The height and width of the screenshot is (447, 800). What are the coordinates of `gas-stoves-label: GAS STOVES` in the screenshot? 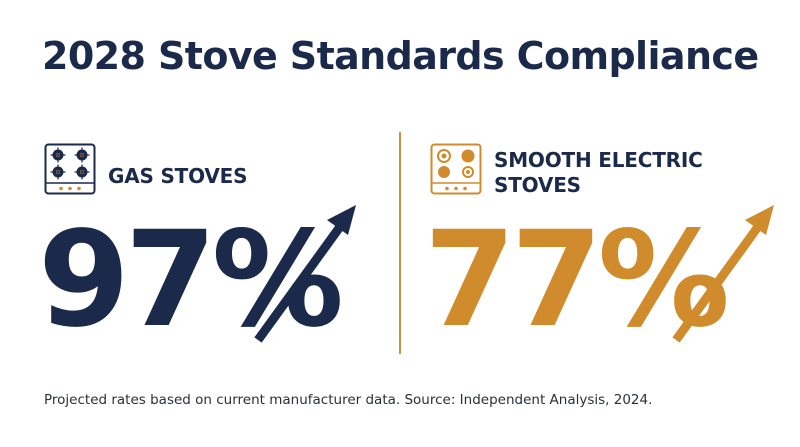 It's located at (178, 176).